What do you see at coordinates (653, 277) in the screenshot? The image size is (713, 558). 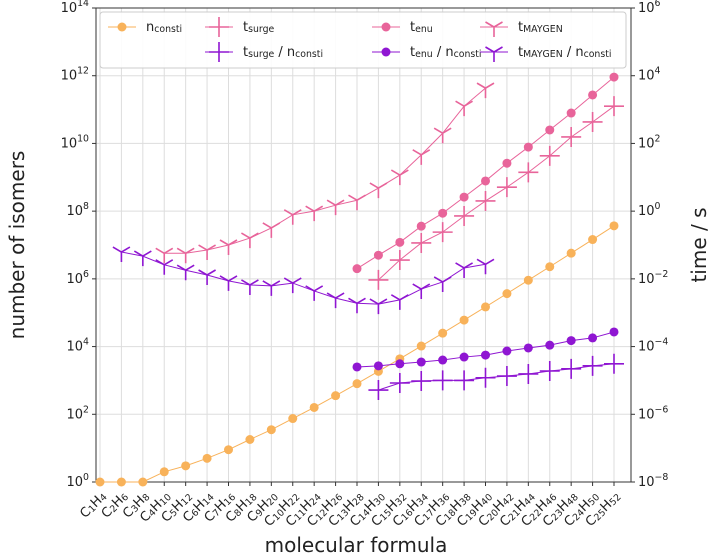 I see `y2-tick-label: 10⁻²` at bounding box center [653, 277].